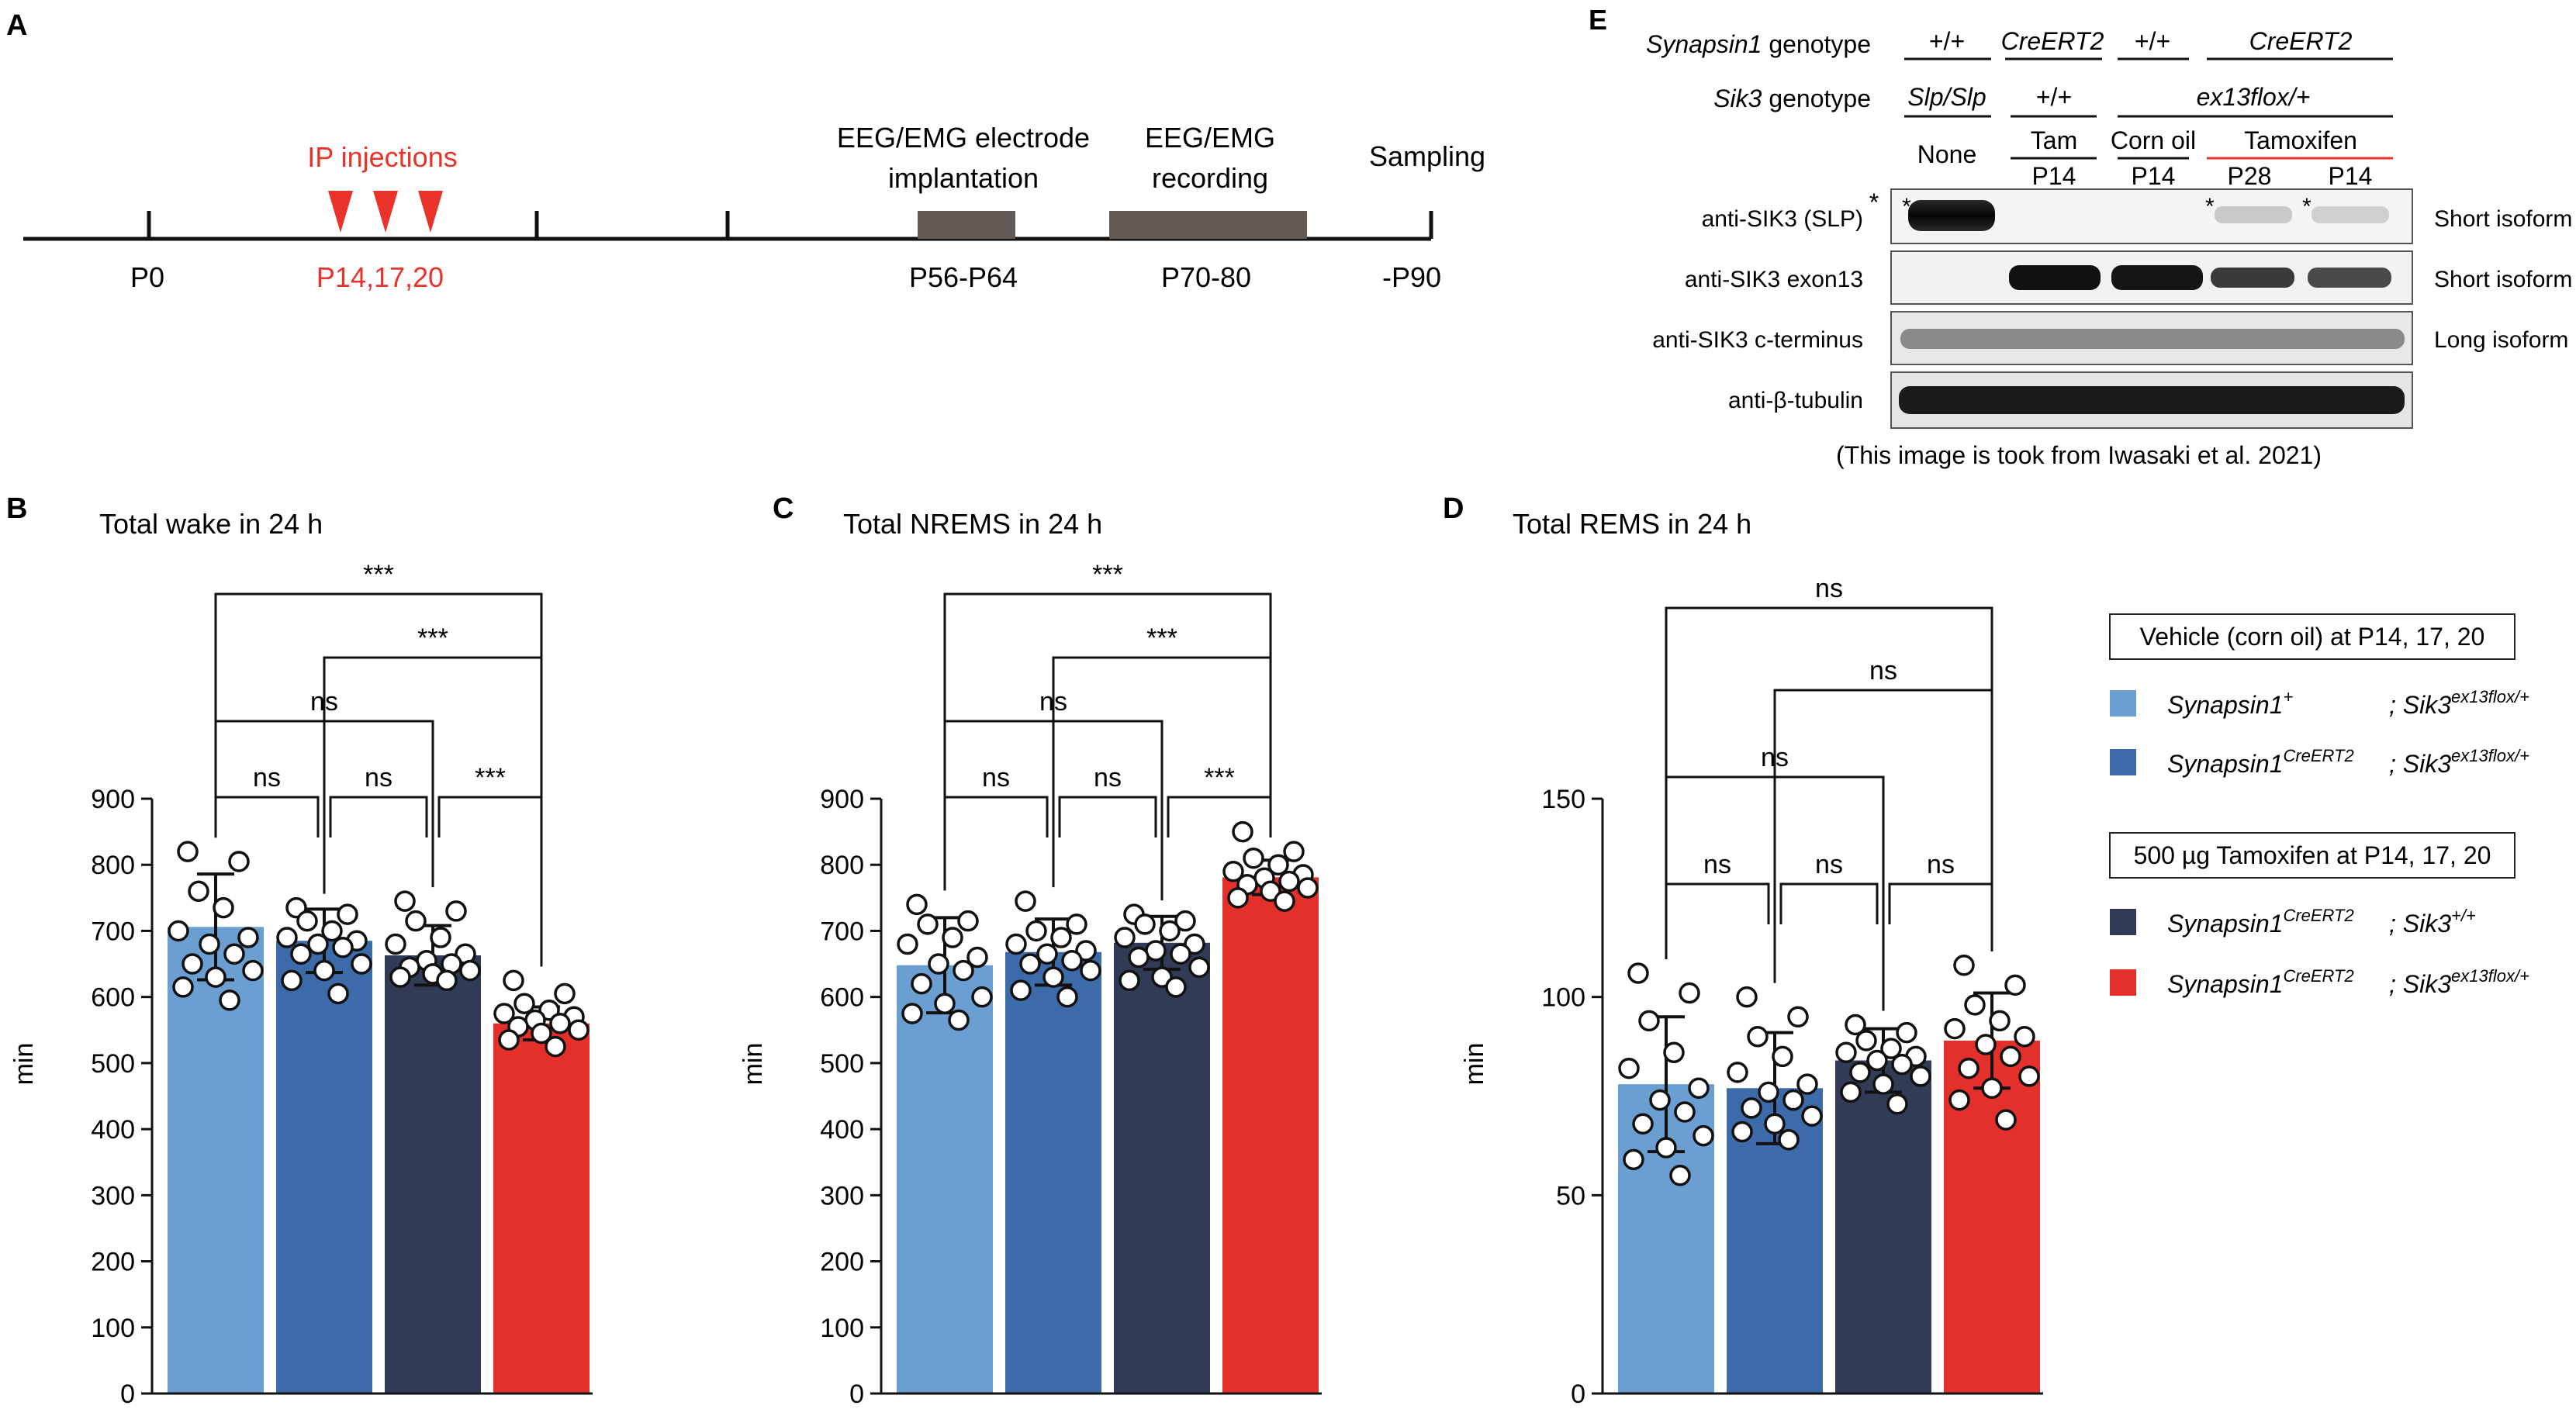 The width and height of the screenshot is (2576, 1409). I want to click on syn-genotype-3: +/+, so click(2152, 41).